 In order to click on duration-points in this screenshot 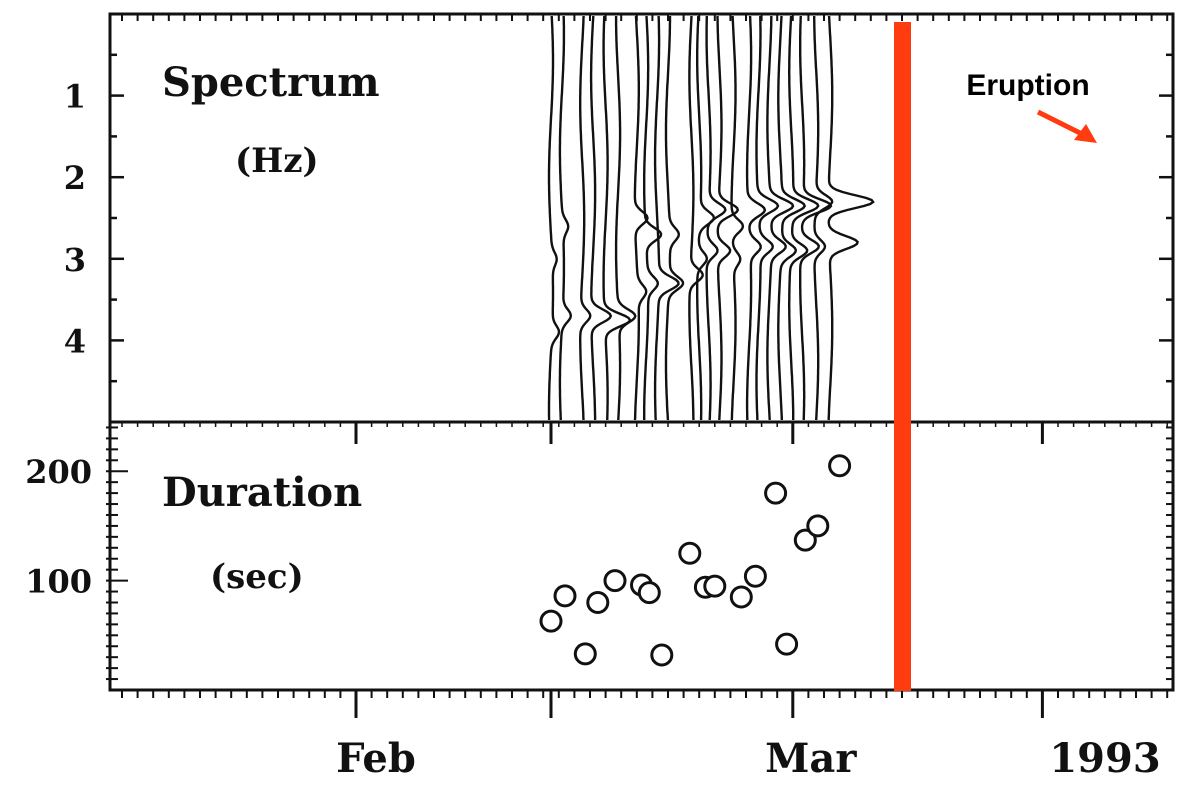, I will do `click(695, 560)`.